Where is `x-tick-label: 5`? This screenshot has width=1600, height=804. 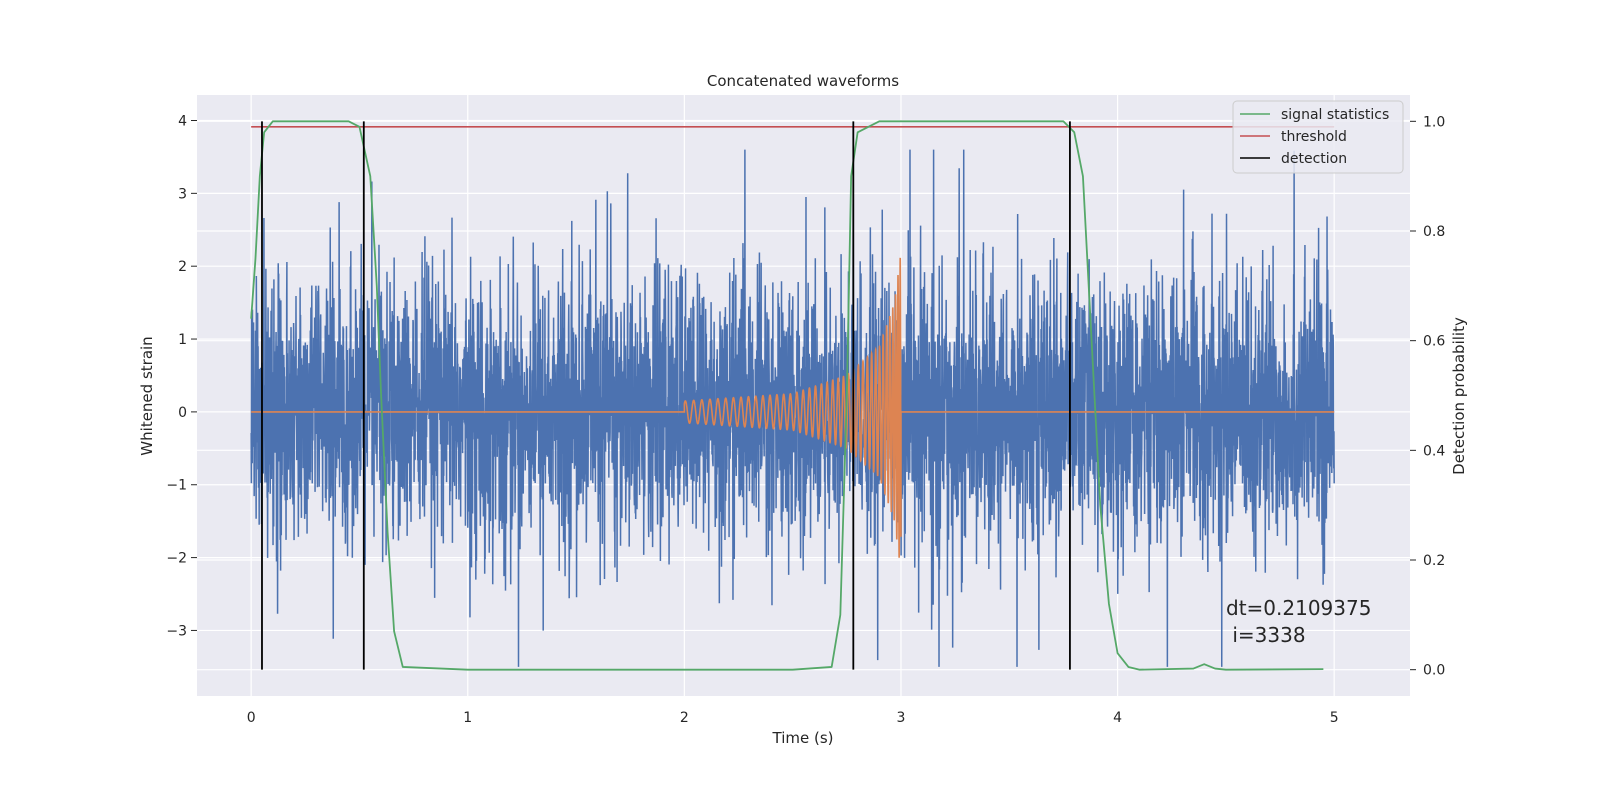
x-tick-label: 5 is located at coordinates (1334, 718).